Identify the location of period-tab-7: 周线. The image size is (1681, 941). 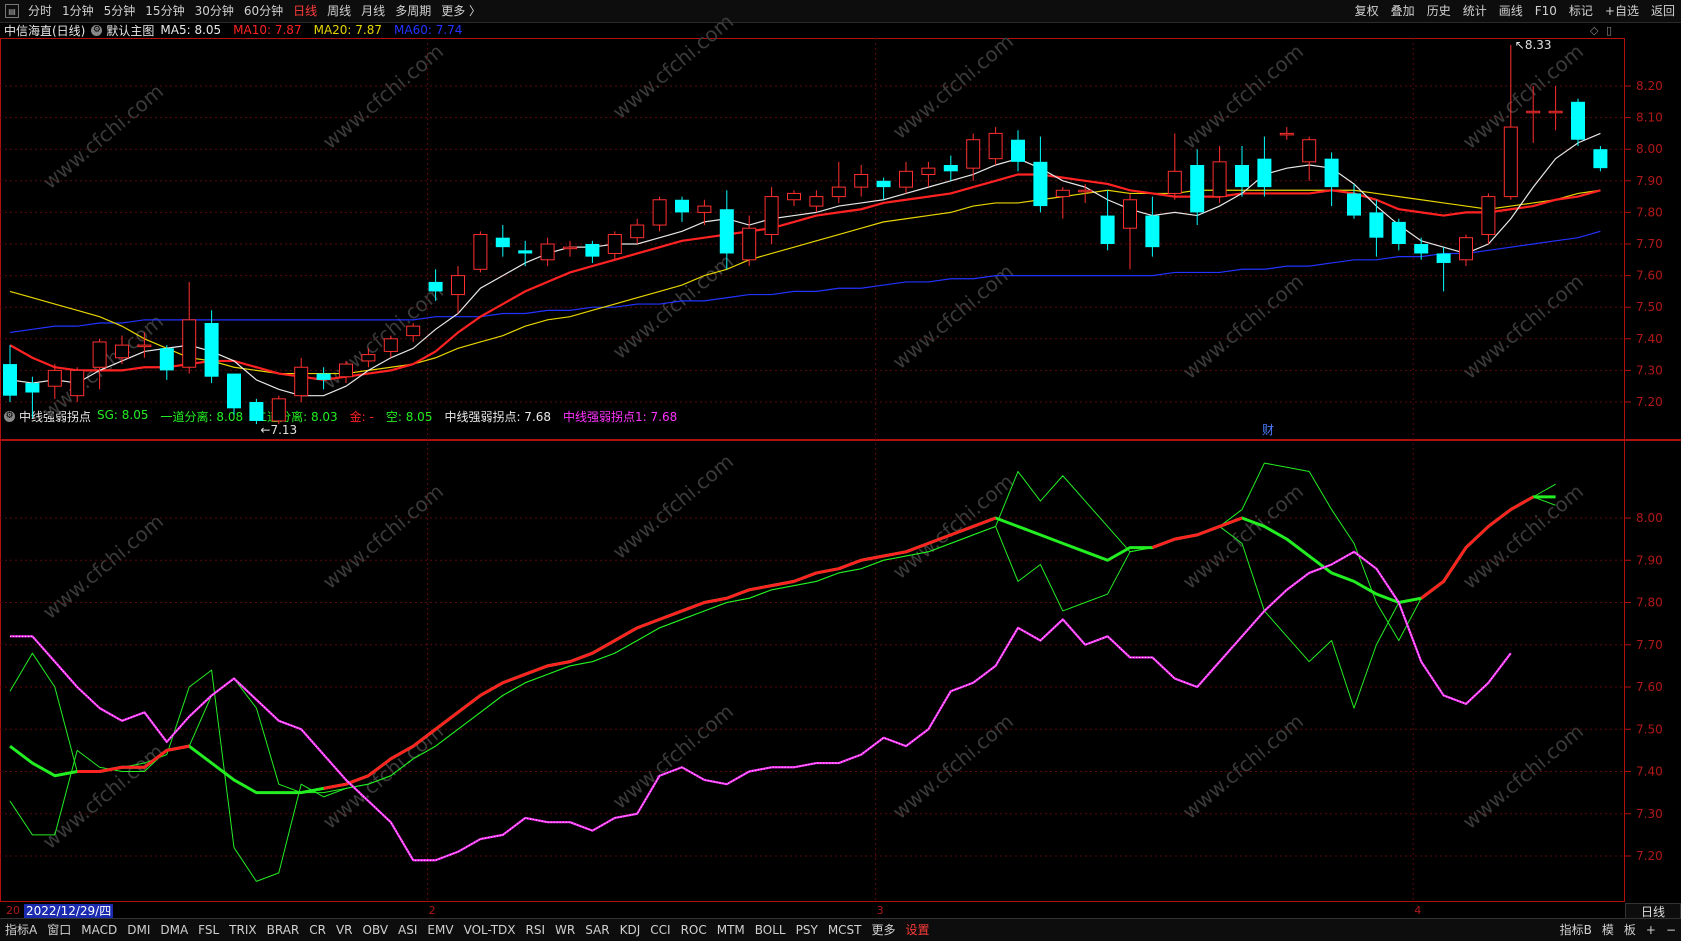
(339, 11).